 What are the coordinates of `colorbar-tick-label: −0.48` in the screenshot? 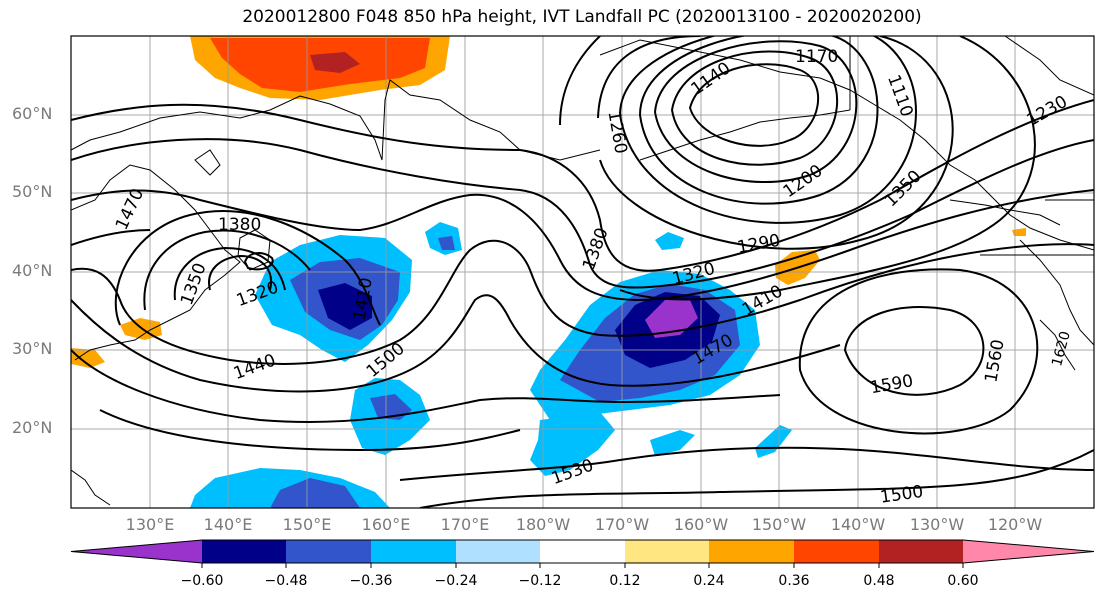 It's located at (286, 581).